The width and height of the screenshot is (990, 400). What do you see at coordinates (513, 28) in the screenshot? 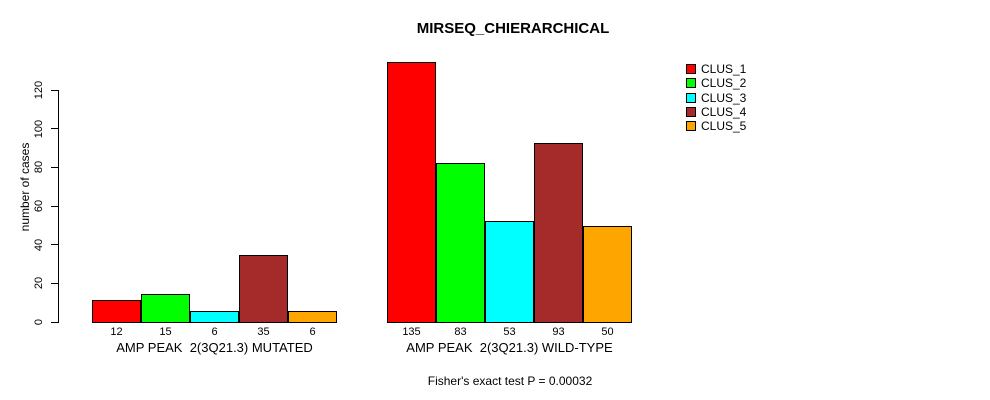
I see `chart-title: MIRSEQ_CHIERARCHICAL` at bounding box center [513, 28].